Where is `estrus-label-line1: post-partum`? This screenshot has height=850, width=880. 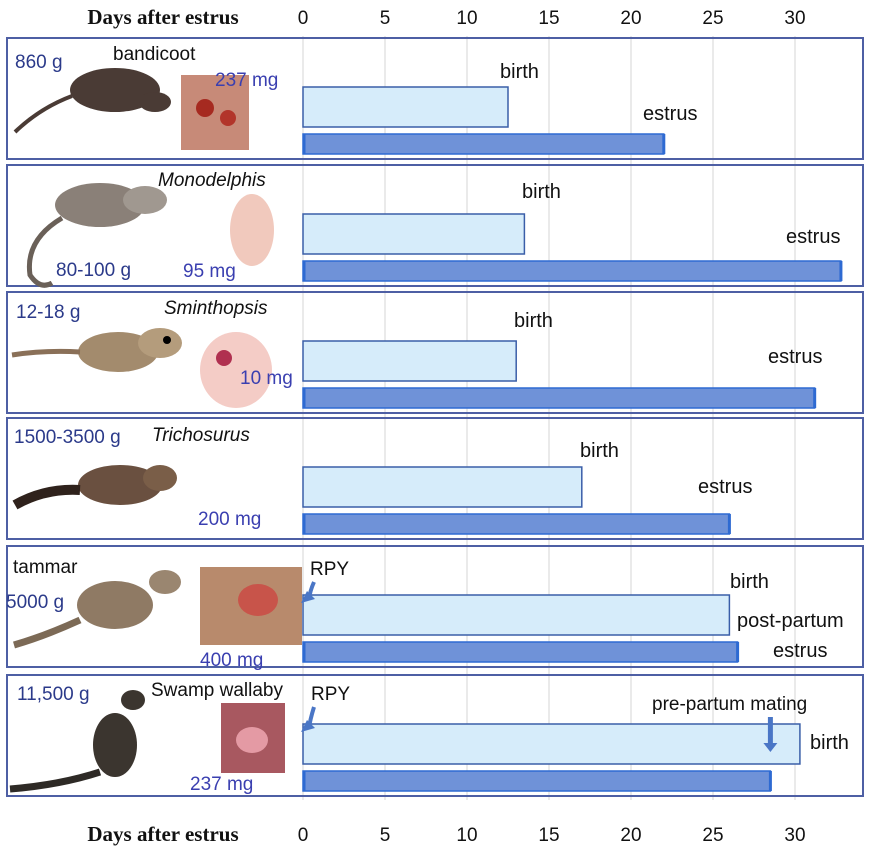
estrus-label-line1: post-partum is located at coordinates (790, 621).